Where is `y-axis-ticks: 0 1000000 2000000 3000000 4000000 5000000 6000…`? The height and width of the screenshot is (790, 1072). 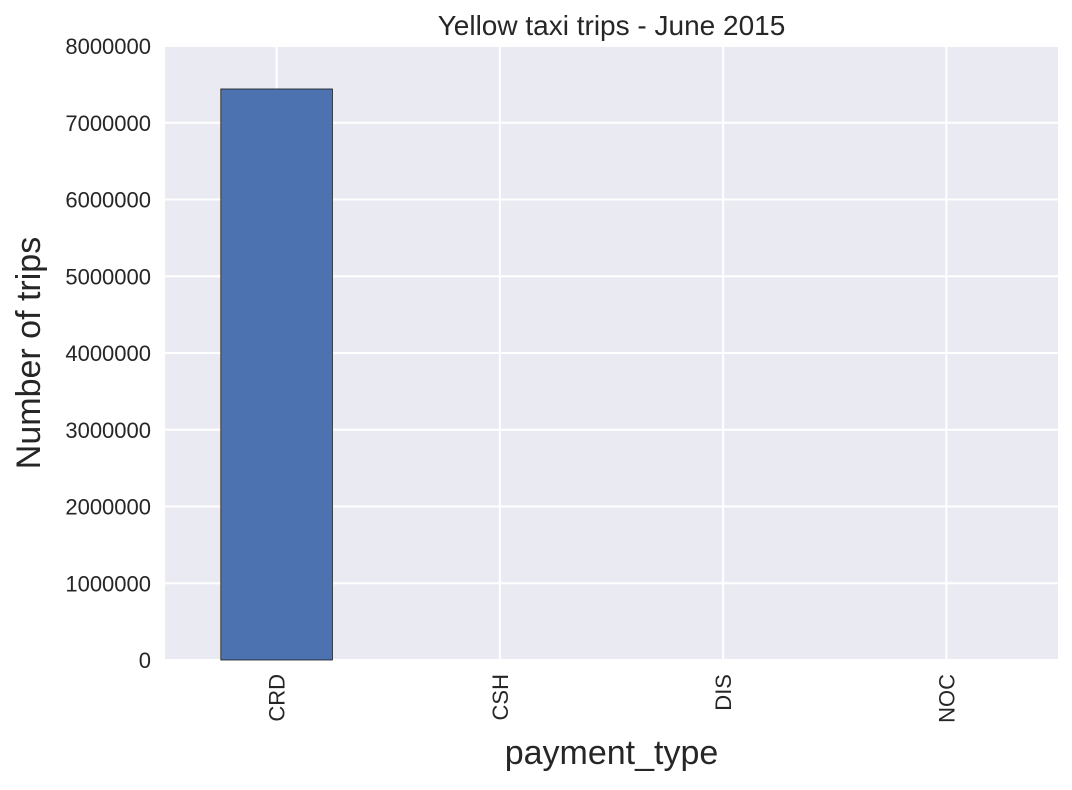
y-axis-ticks: 0 1000000 2000000 3000000 4000000 5000000 6000… is located at coordinates (108, 353).